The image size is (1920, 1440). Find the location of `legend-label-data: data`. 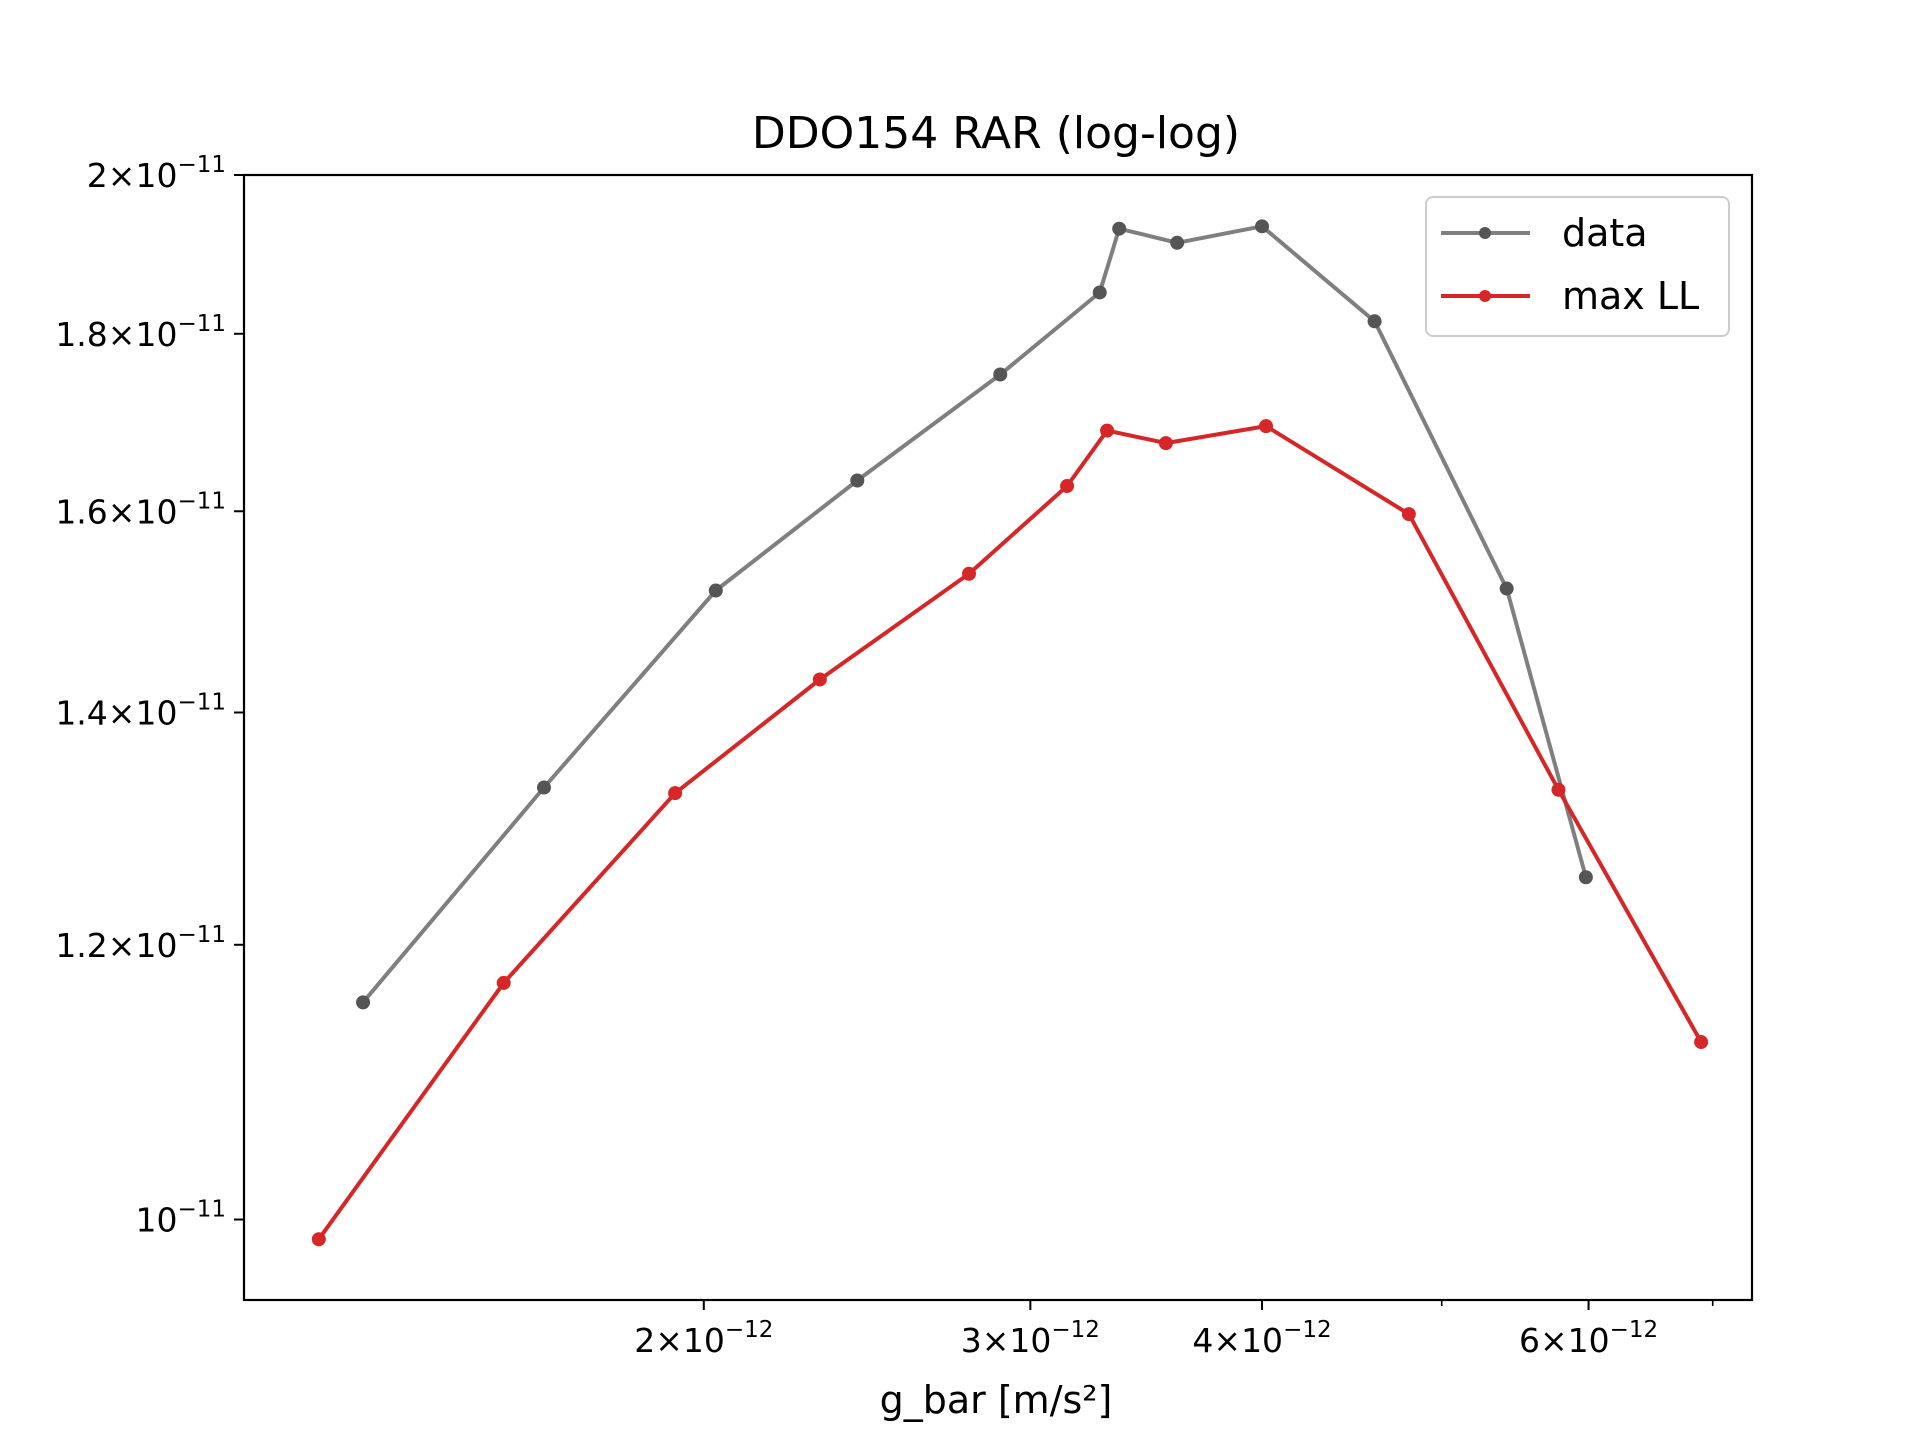

legend-label-data: data is located at coordinates (1605, 233).